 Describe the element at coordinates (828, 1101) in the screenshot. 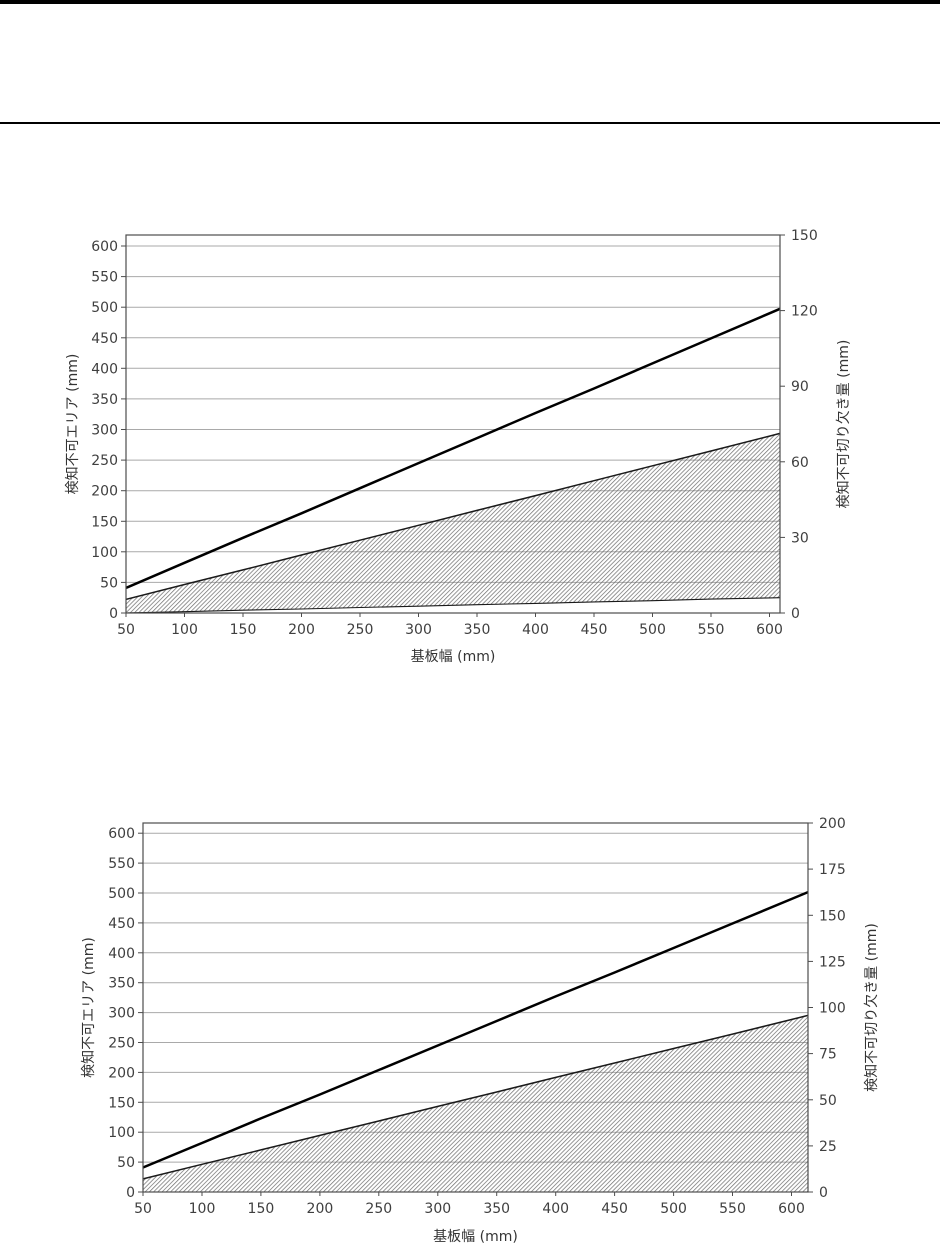

I see `right-axis-tick-label: 50` at that location.